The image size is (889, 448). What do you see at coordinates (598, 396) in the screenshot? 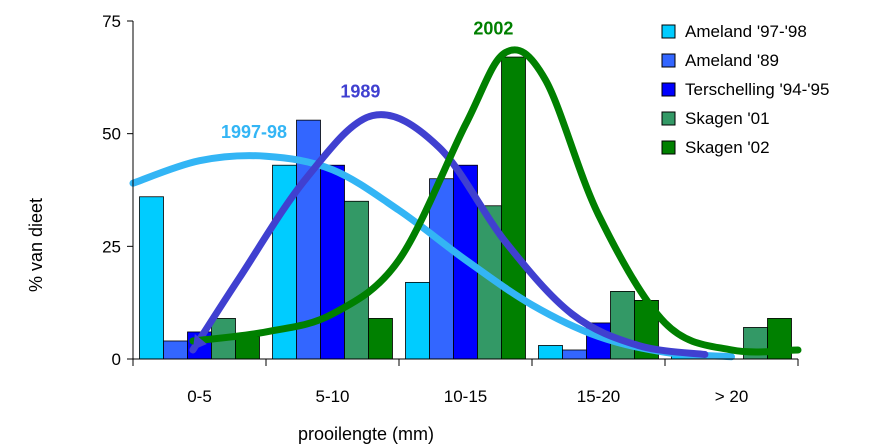
I see `x-tick-label: 15-20` at bounding box center [598, 396].